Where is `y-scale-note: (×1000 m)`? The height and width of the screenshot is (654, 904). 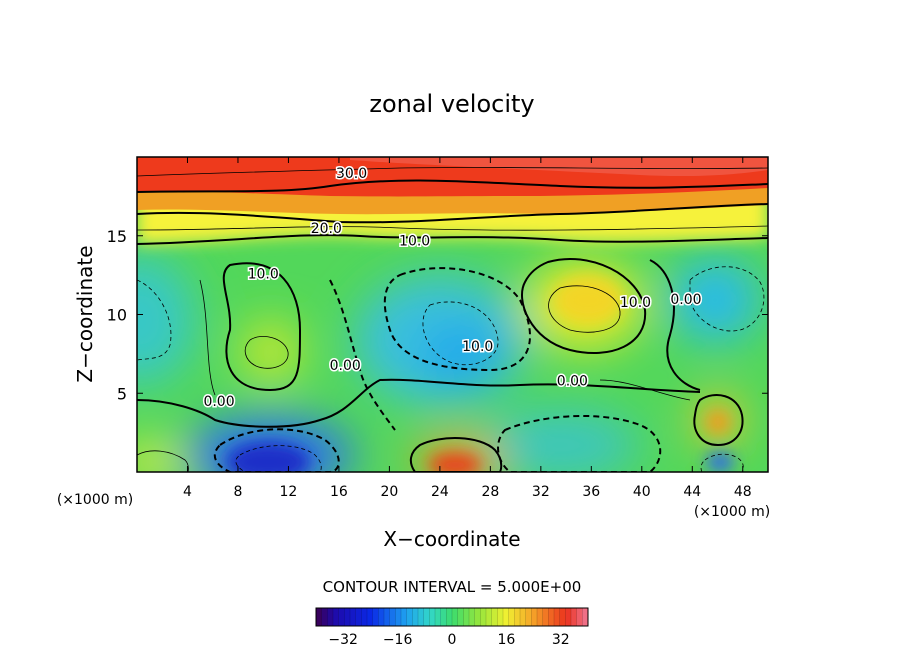 y-scale-note: (×1000 m) is located at coordinates (95, 500).